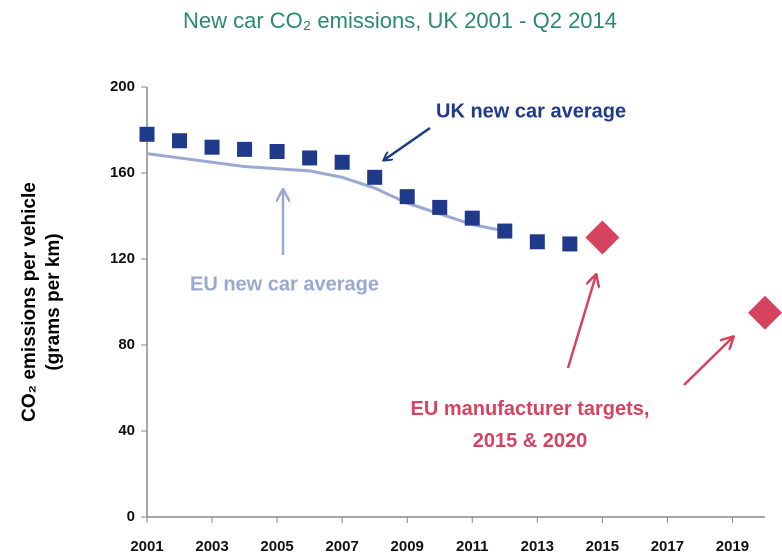 This screenshot has height=557, width=782. What do you see at coordinates (122, 86) in the screenshot?
I see `y-tick-label: 200` at bounding box center [122, 86].